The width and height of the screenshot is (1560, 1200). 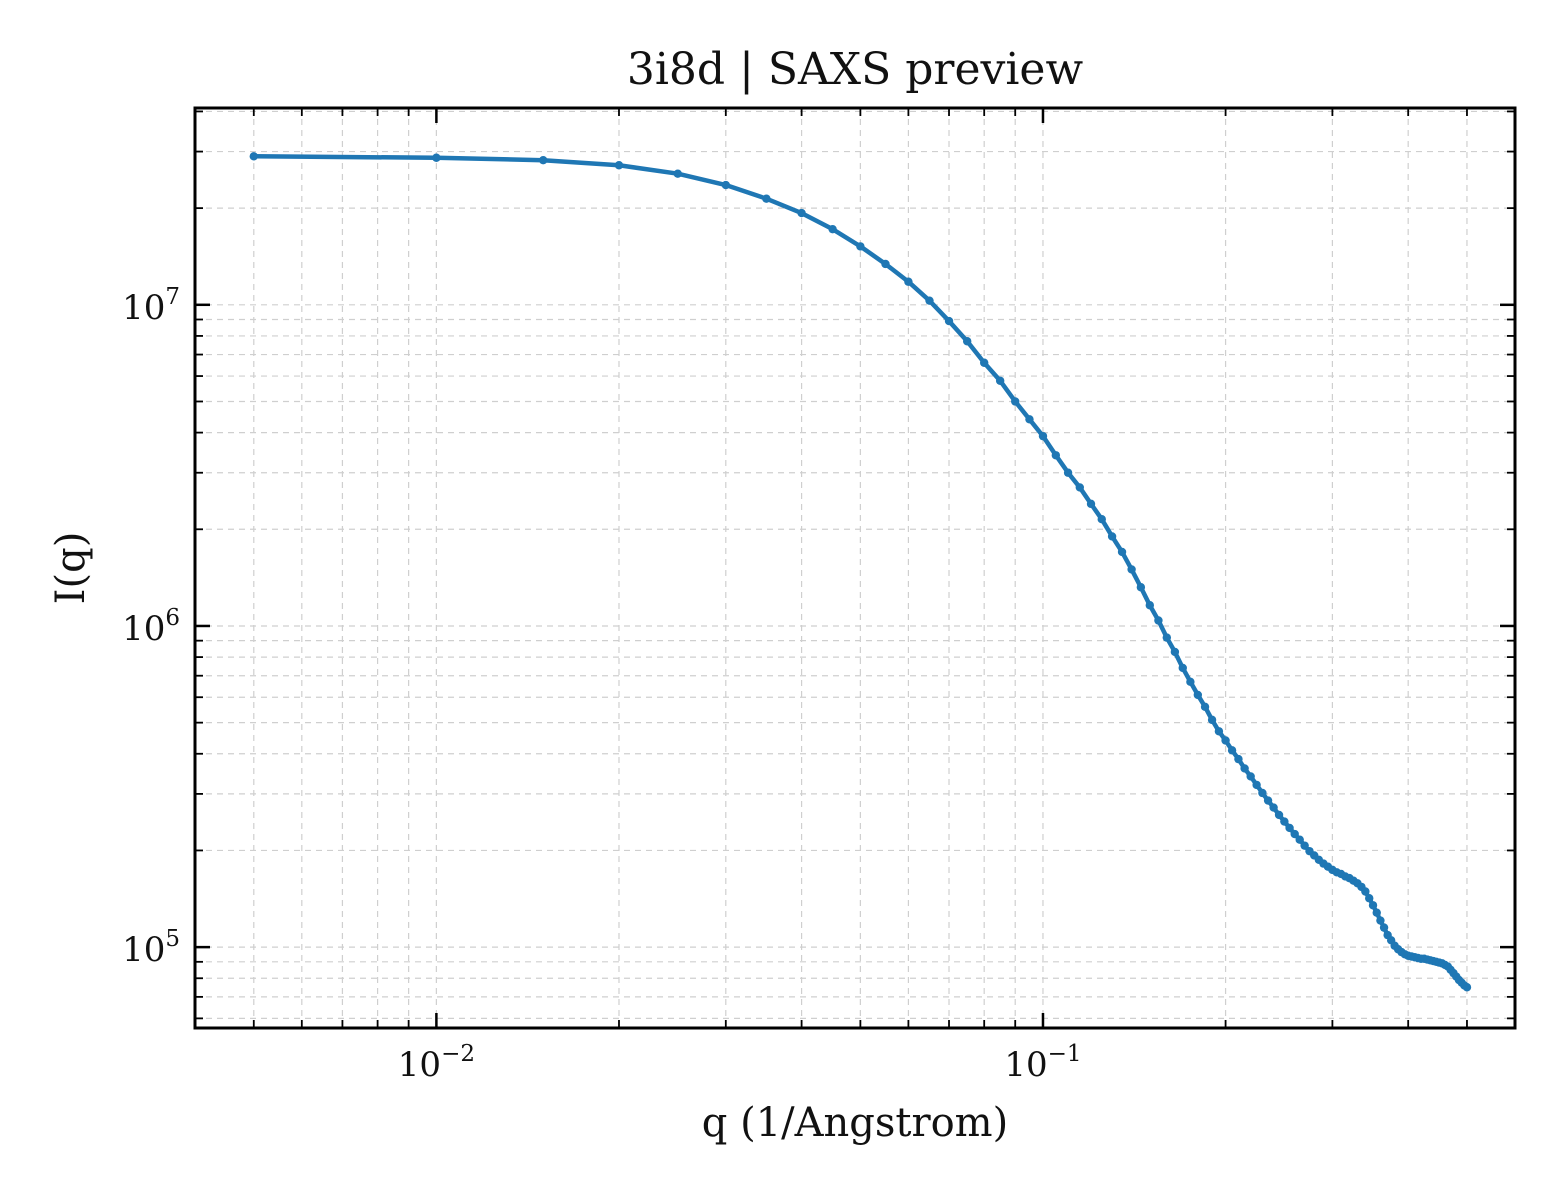 I want to click on y-tick-label: 10⁶, so click(x=151, y=627).